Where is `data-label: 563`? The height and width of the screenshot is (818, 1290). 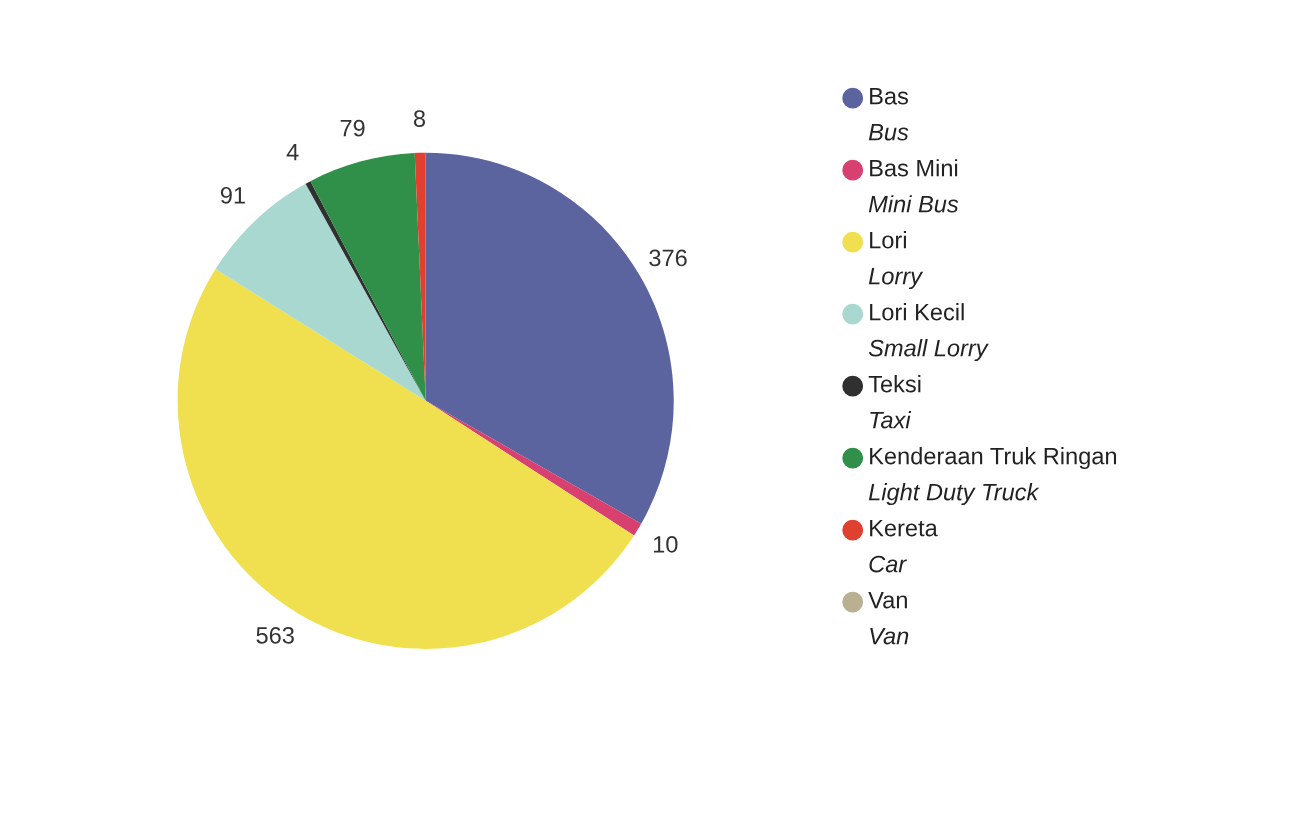 data-label: 563 is located at coordinates (275, 635).